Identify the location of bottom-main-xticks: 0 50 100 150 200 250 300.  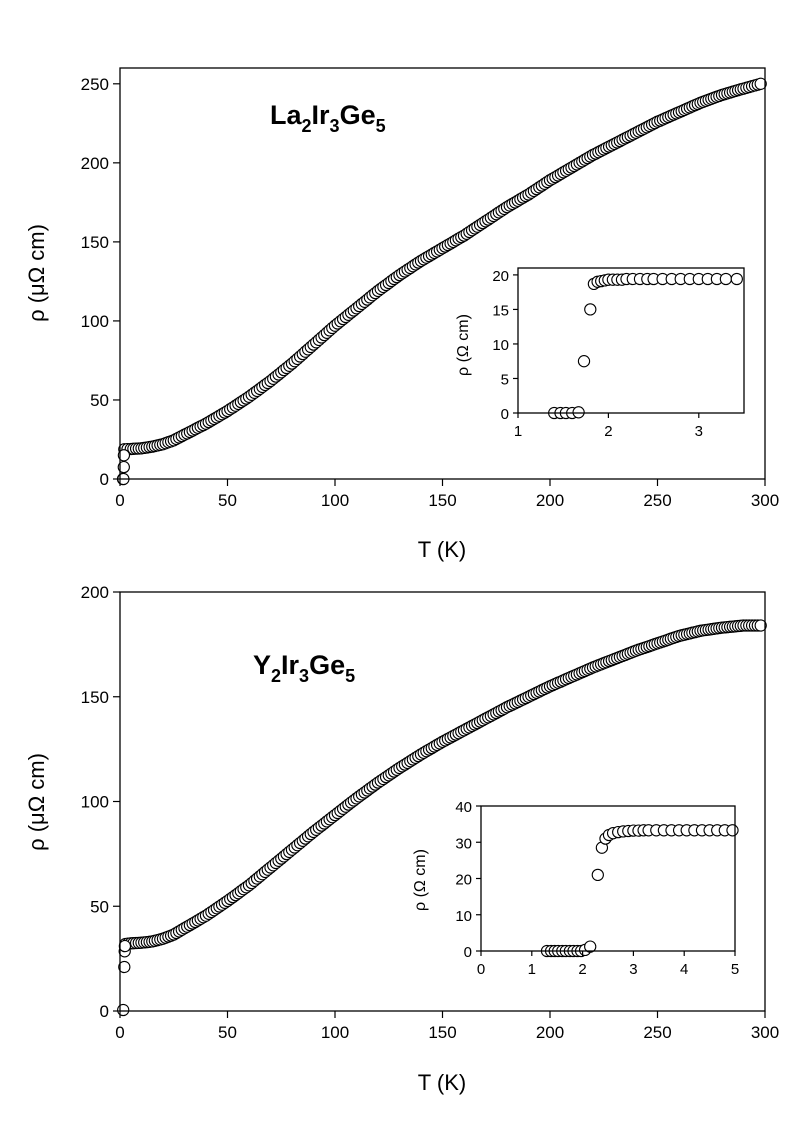
(447, 1026).